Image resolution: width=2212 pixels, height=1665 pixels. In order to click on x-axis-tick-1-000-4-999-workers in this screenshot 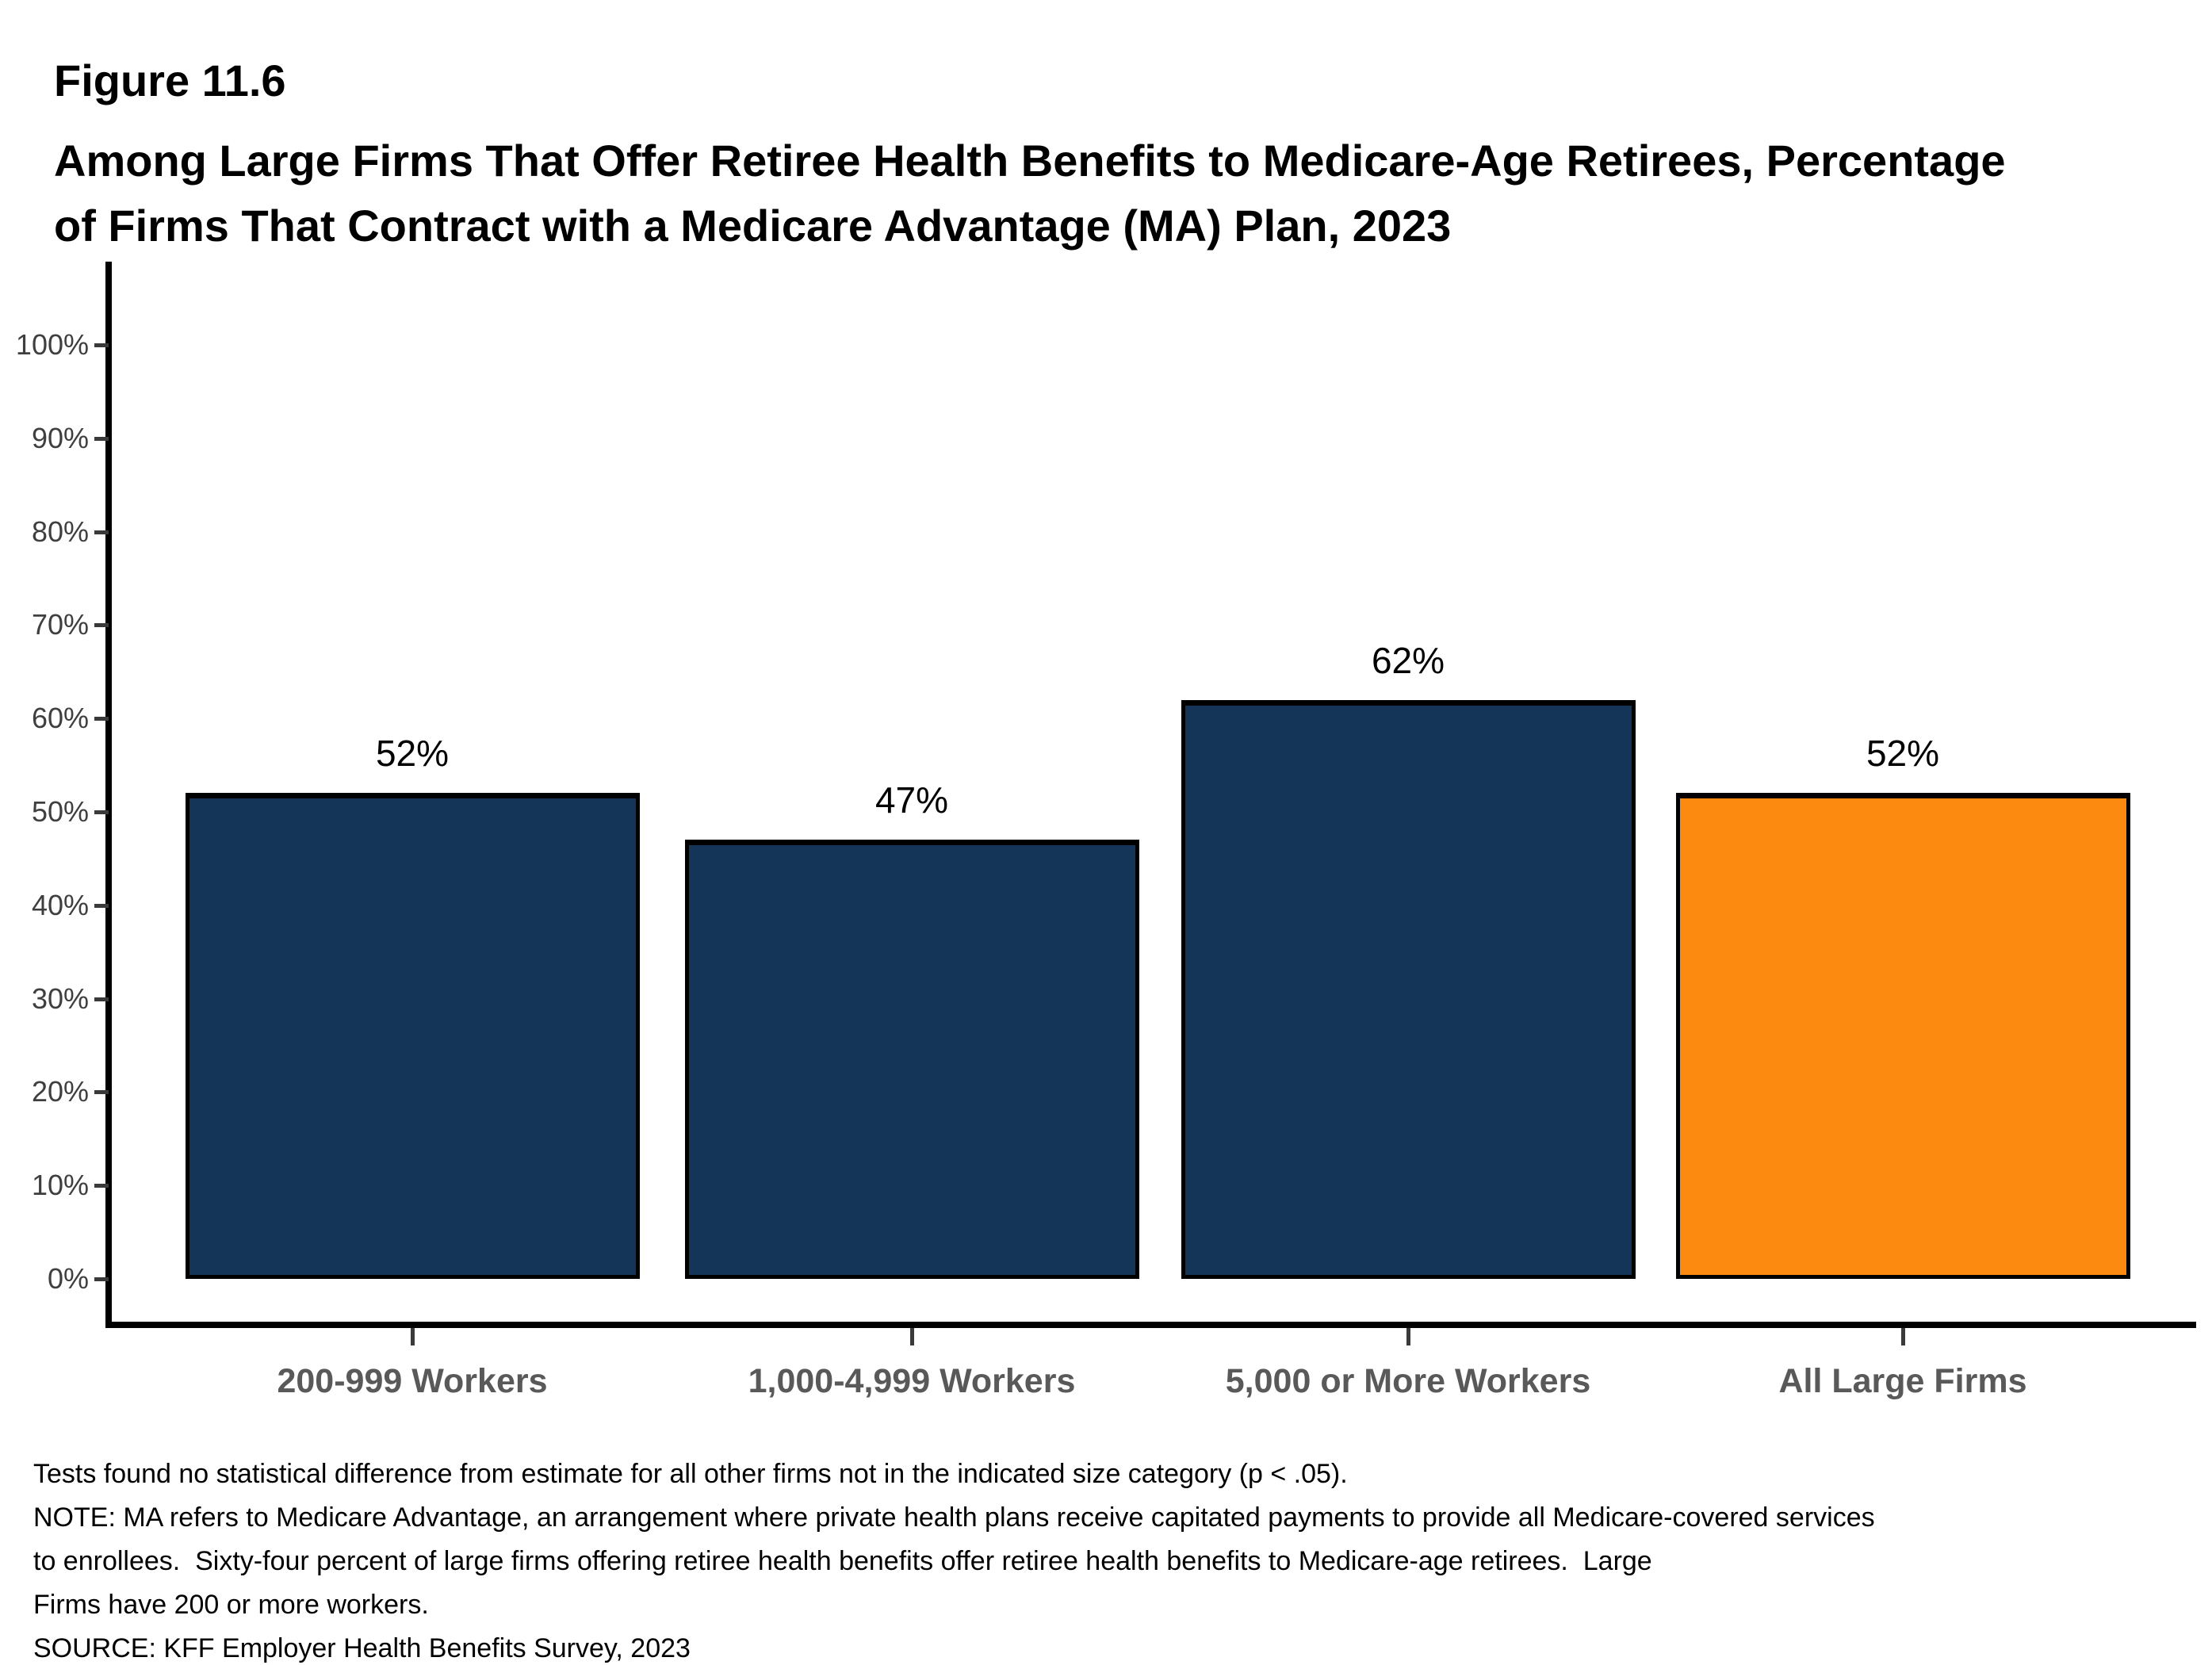, I will do `click(912, 1336)`.